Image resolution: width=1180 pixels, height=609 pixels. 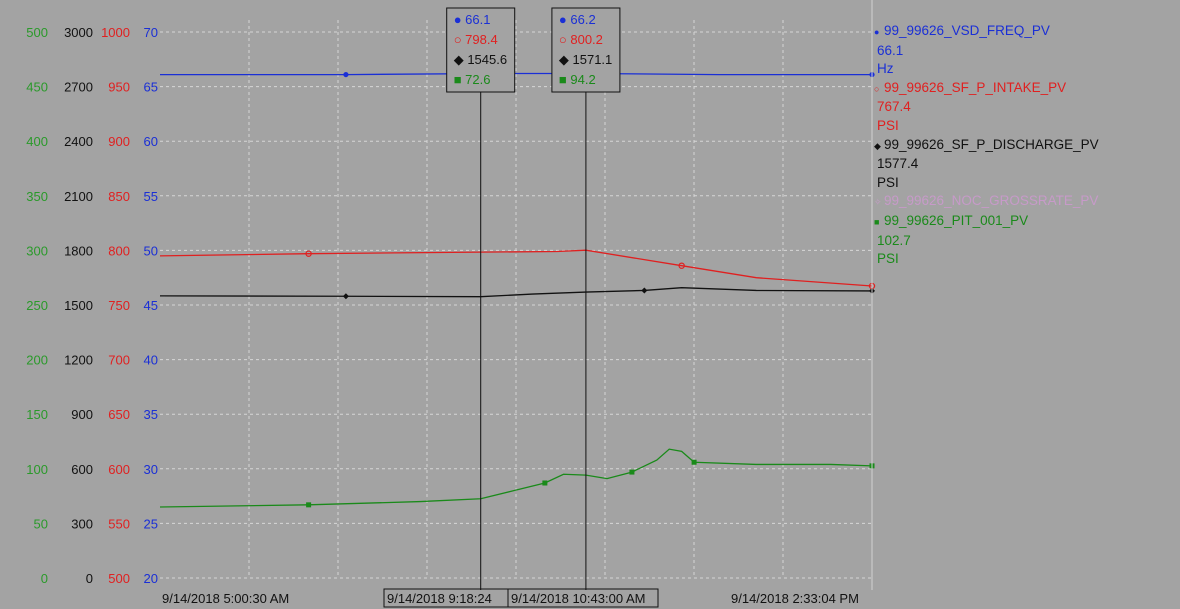 What do you see at coordinates (37, 141) in the screenshot?
I see `y-tick-label: 400` at bounding box center [37, 141].